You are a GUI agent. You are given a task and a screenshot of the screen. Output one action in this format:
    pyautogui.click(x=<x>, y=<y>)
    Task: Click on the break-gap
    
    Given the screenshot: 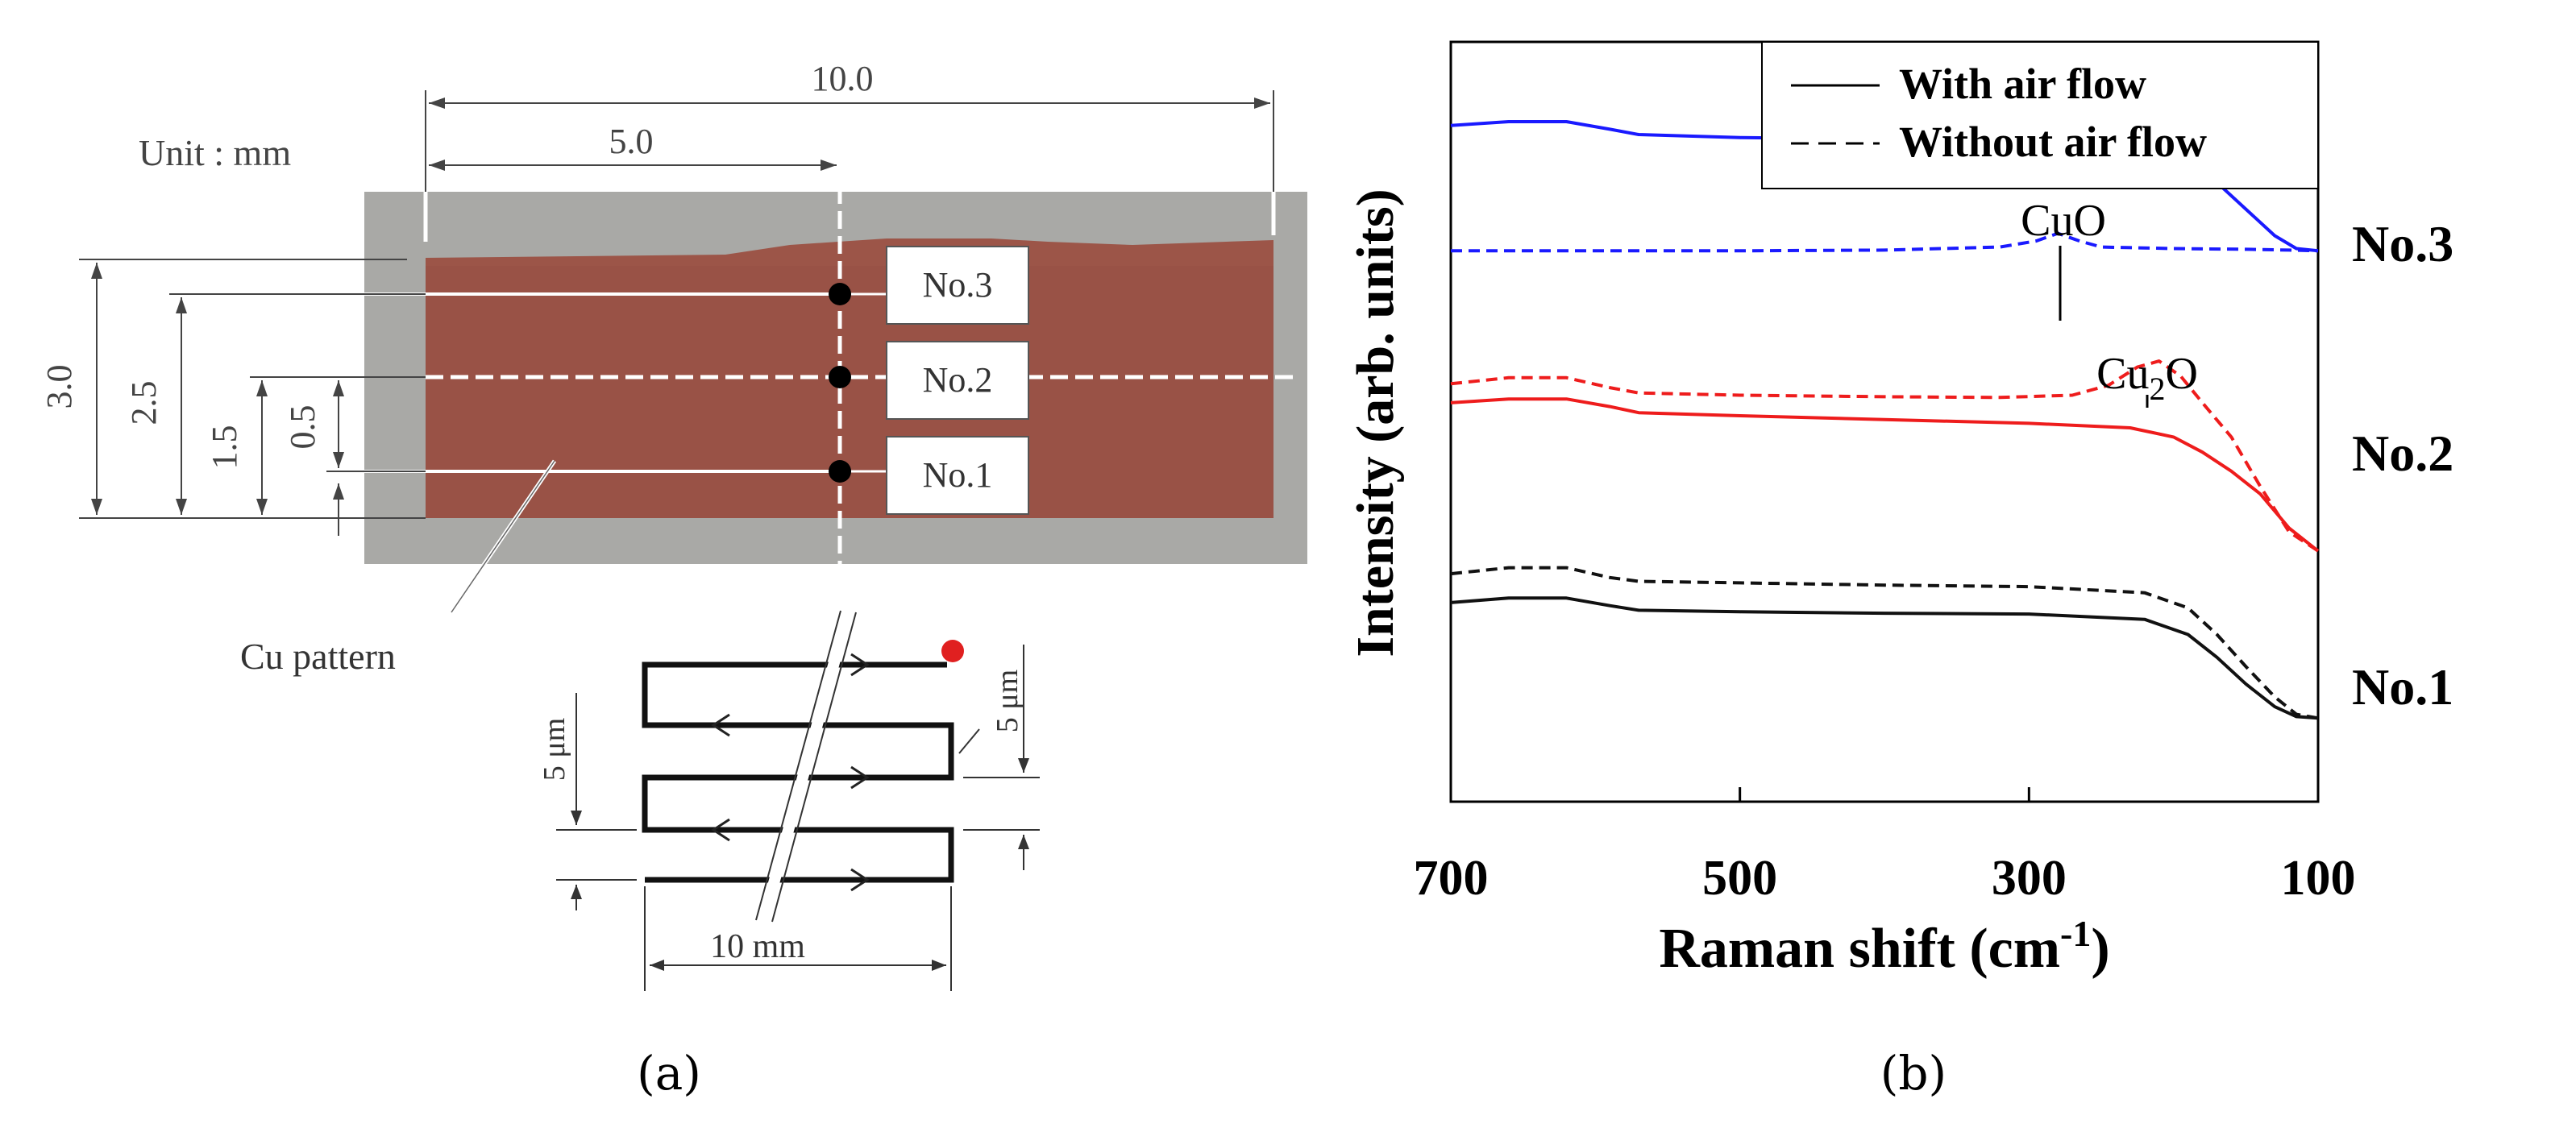 What is the action you would take?
    pyautogui.click(x=806, y=765)
    